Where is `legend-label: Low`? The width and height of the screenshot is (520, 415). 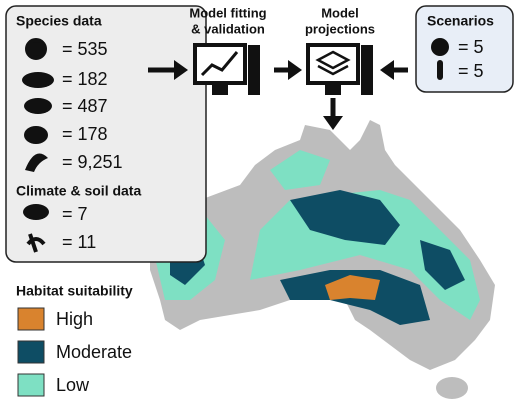 legend-label: Low is located at coordinates (73, 385).